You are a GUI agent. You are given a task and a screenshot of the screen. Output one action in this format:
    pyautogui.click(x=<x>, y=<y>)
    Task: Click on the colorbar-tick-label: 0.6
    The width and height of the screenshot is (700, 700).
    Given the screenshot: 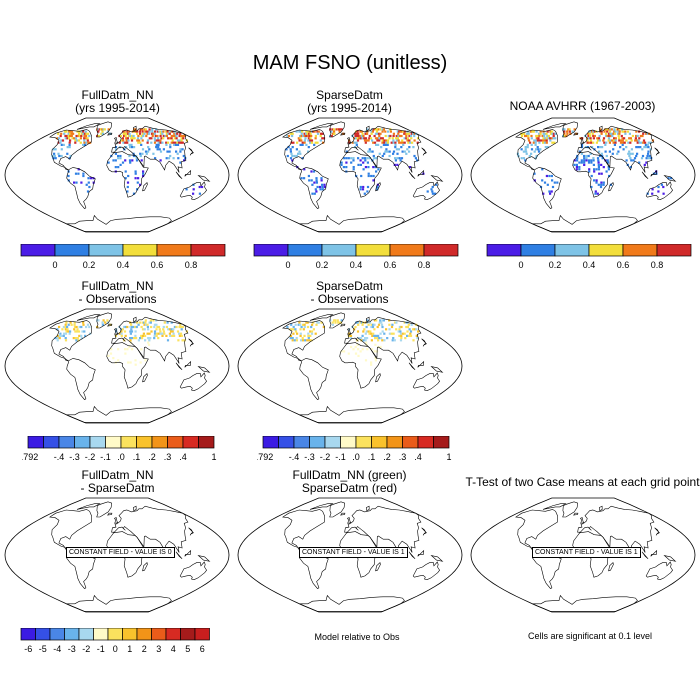 What is the action you would take?
    pyautogui.click(x=623, y=265)
    